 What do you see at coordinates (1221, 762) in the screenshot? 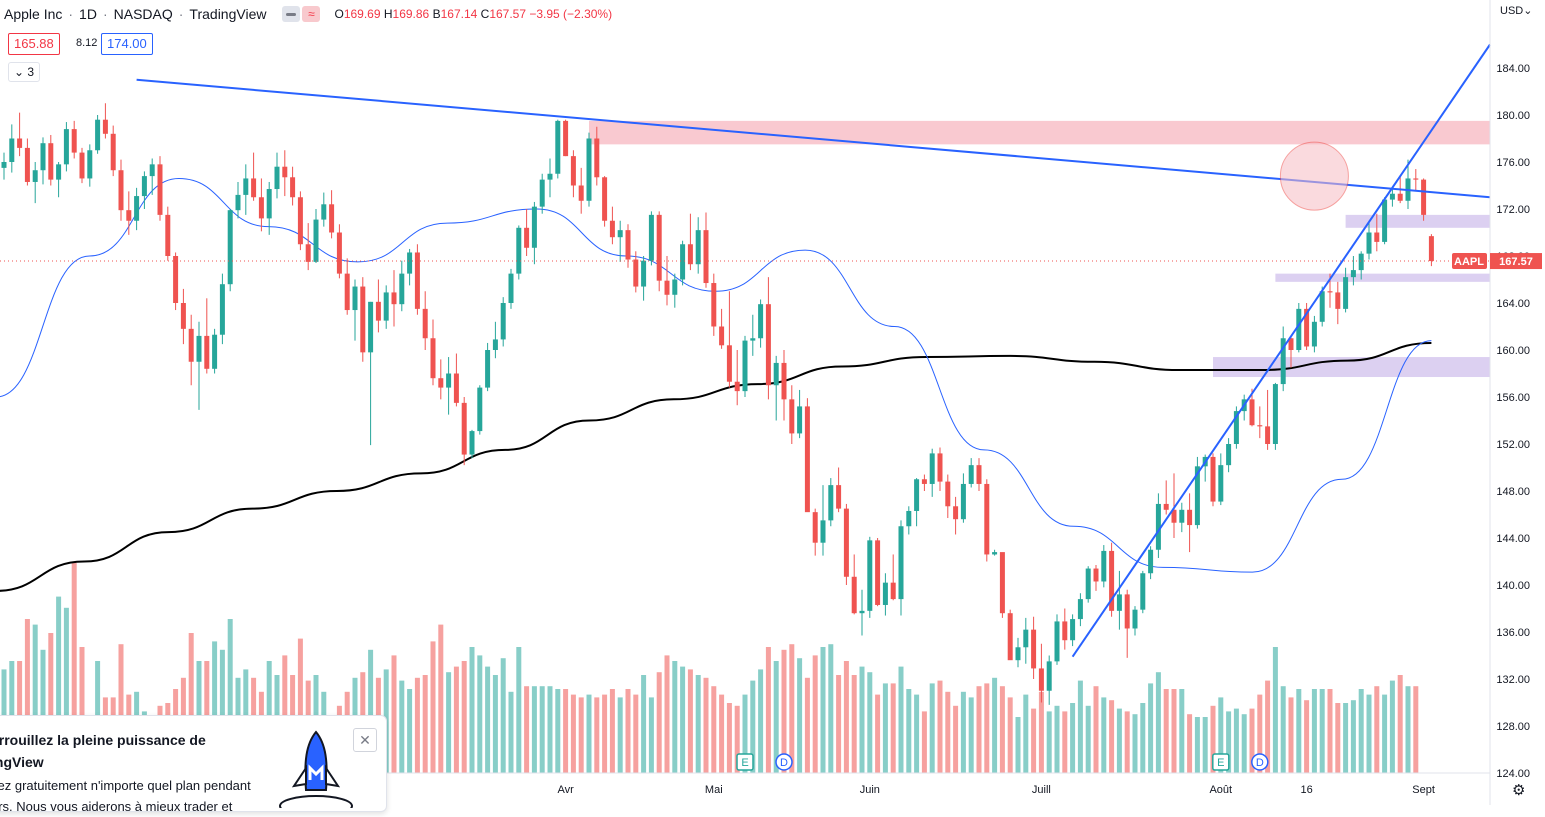
I see `earnings-marker` at bounding box center [1221, 762].